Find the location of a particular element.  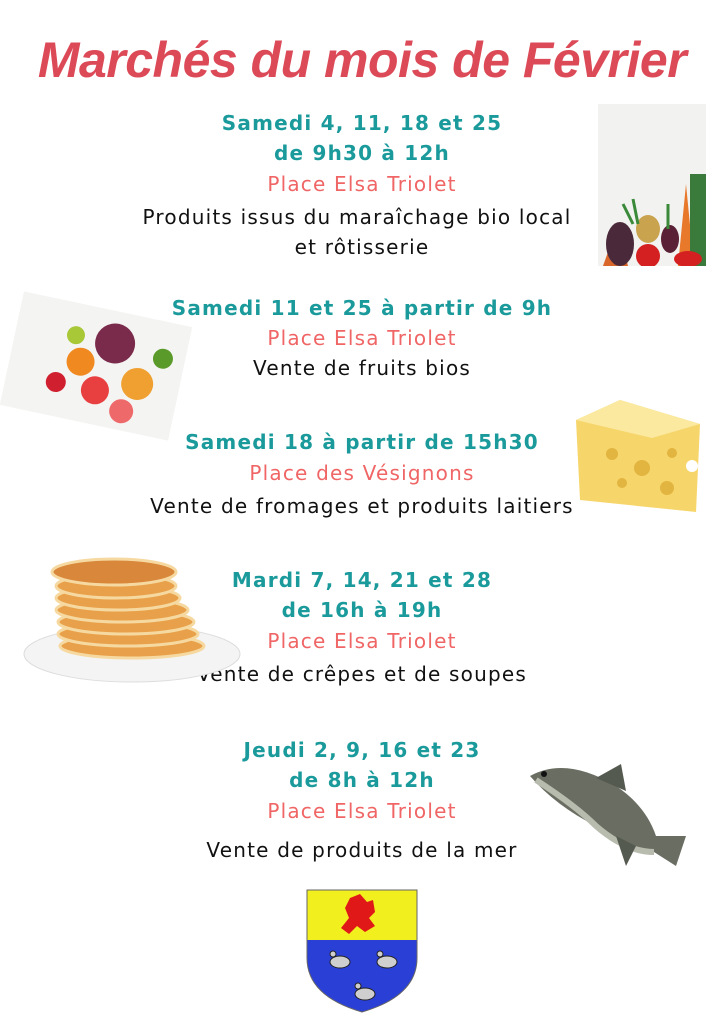

vegetables-image is located at coordinates (652, 185).